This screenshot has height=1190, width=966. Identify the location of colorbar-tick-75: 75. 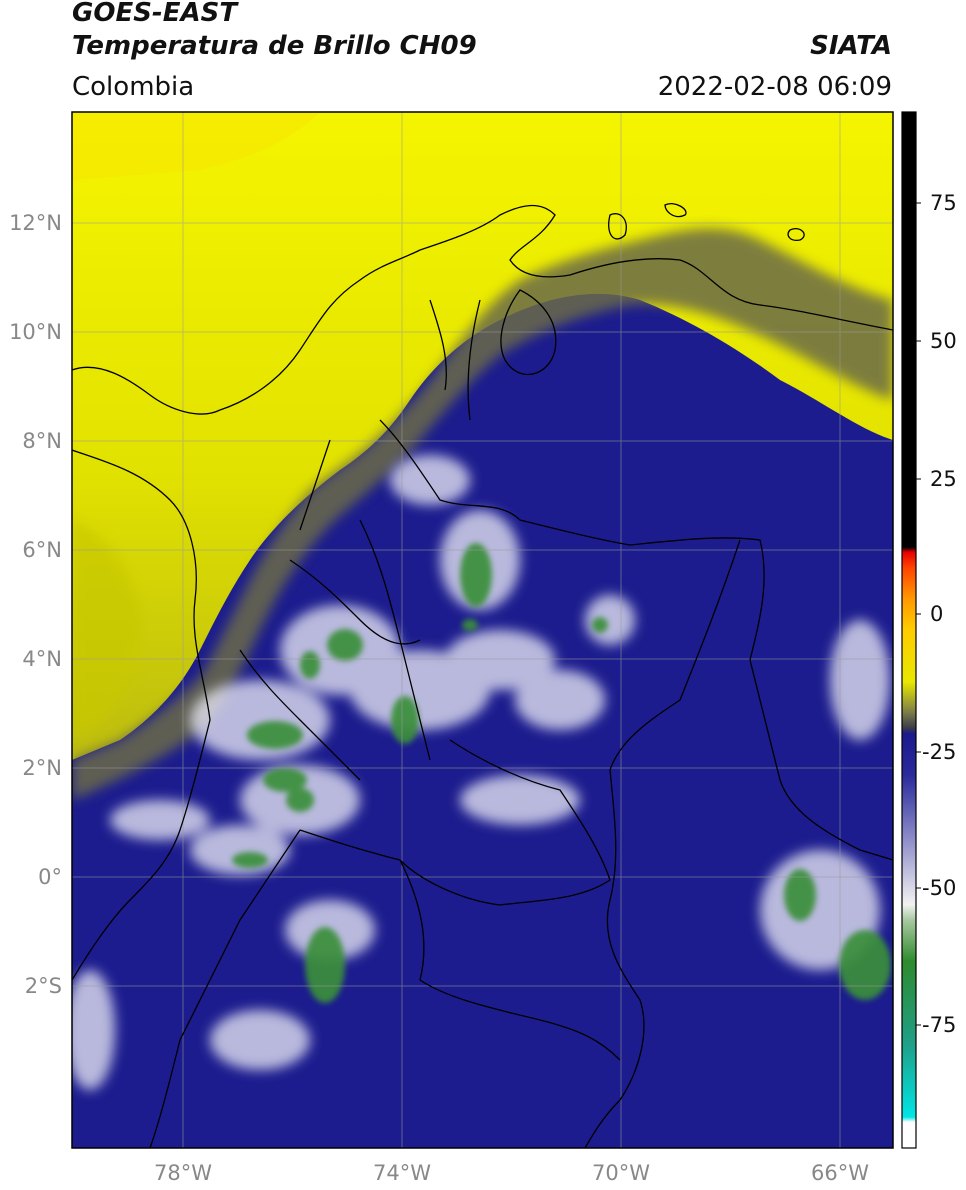
(943, 203).